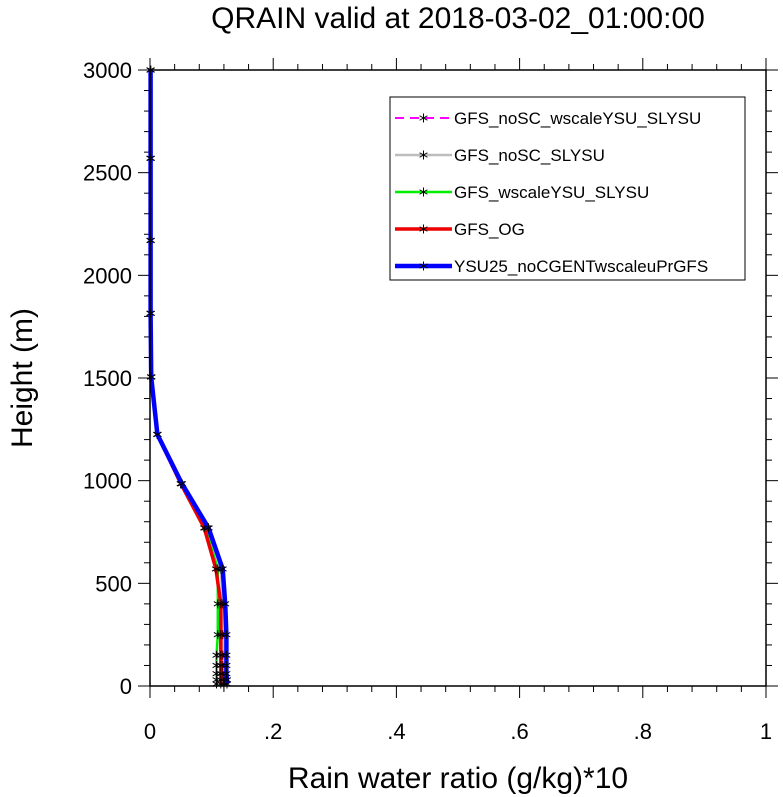  What do you see at coordinates (577, 118) in the screenshot?
I see `legend-label-1: GFS_noSC_wscaleYSU_SLYSU` at bounding box center [577, 118].